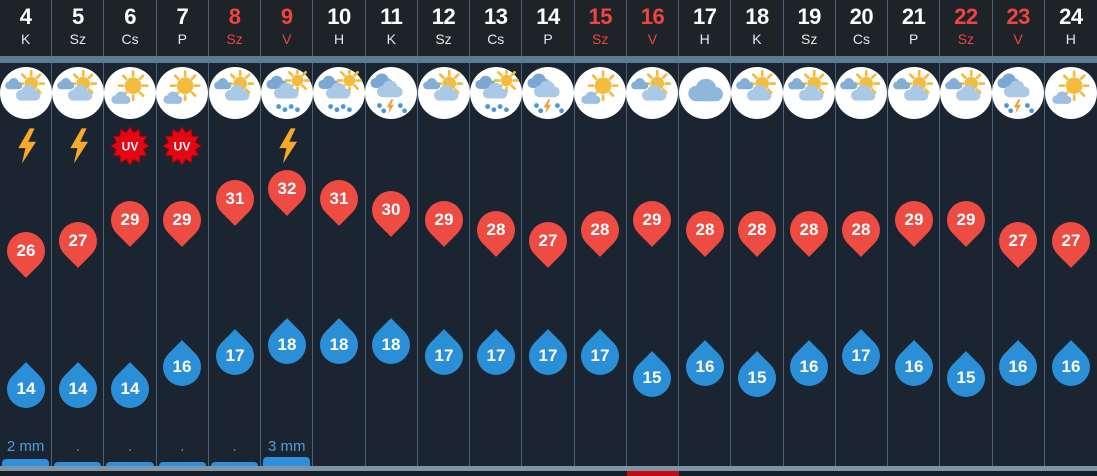 This screenshot has height=476, width=1097. I want to click on day-column-20: 20 Cs 28 17, so click(861, 238).